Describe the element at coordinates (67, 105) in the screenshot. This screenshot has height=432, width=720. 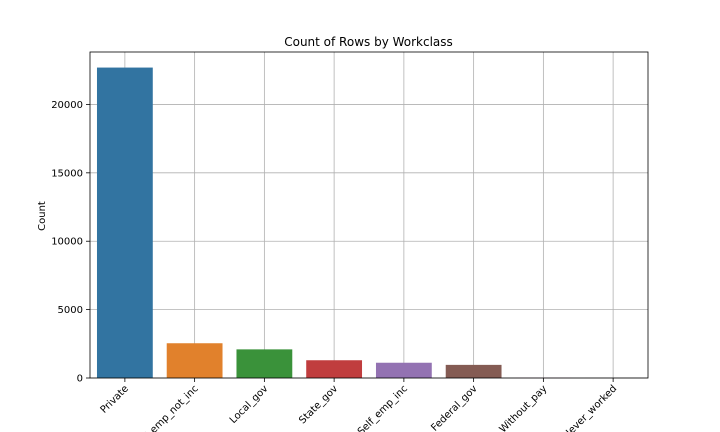
I see `y-tick-label: 20000` at that location.